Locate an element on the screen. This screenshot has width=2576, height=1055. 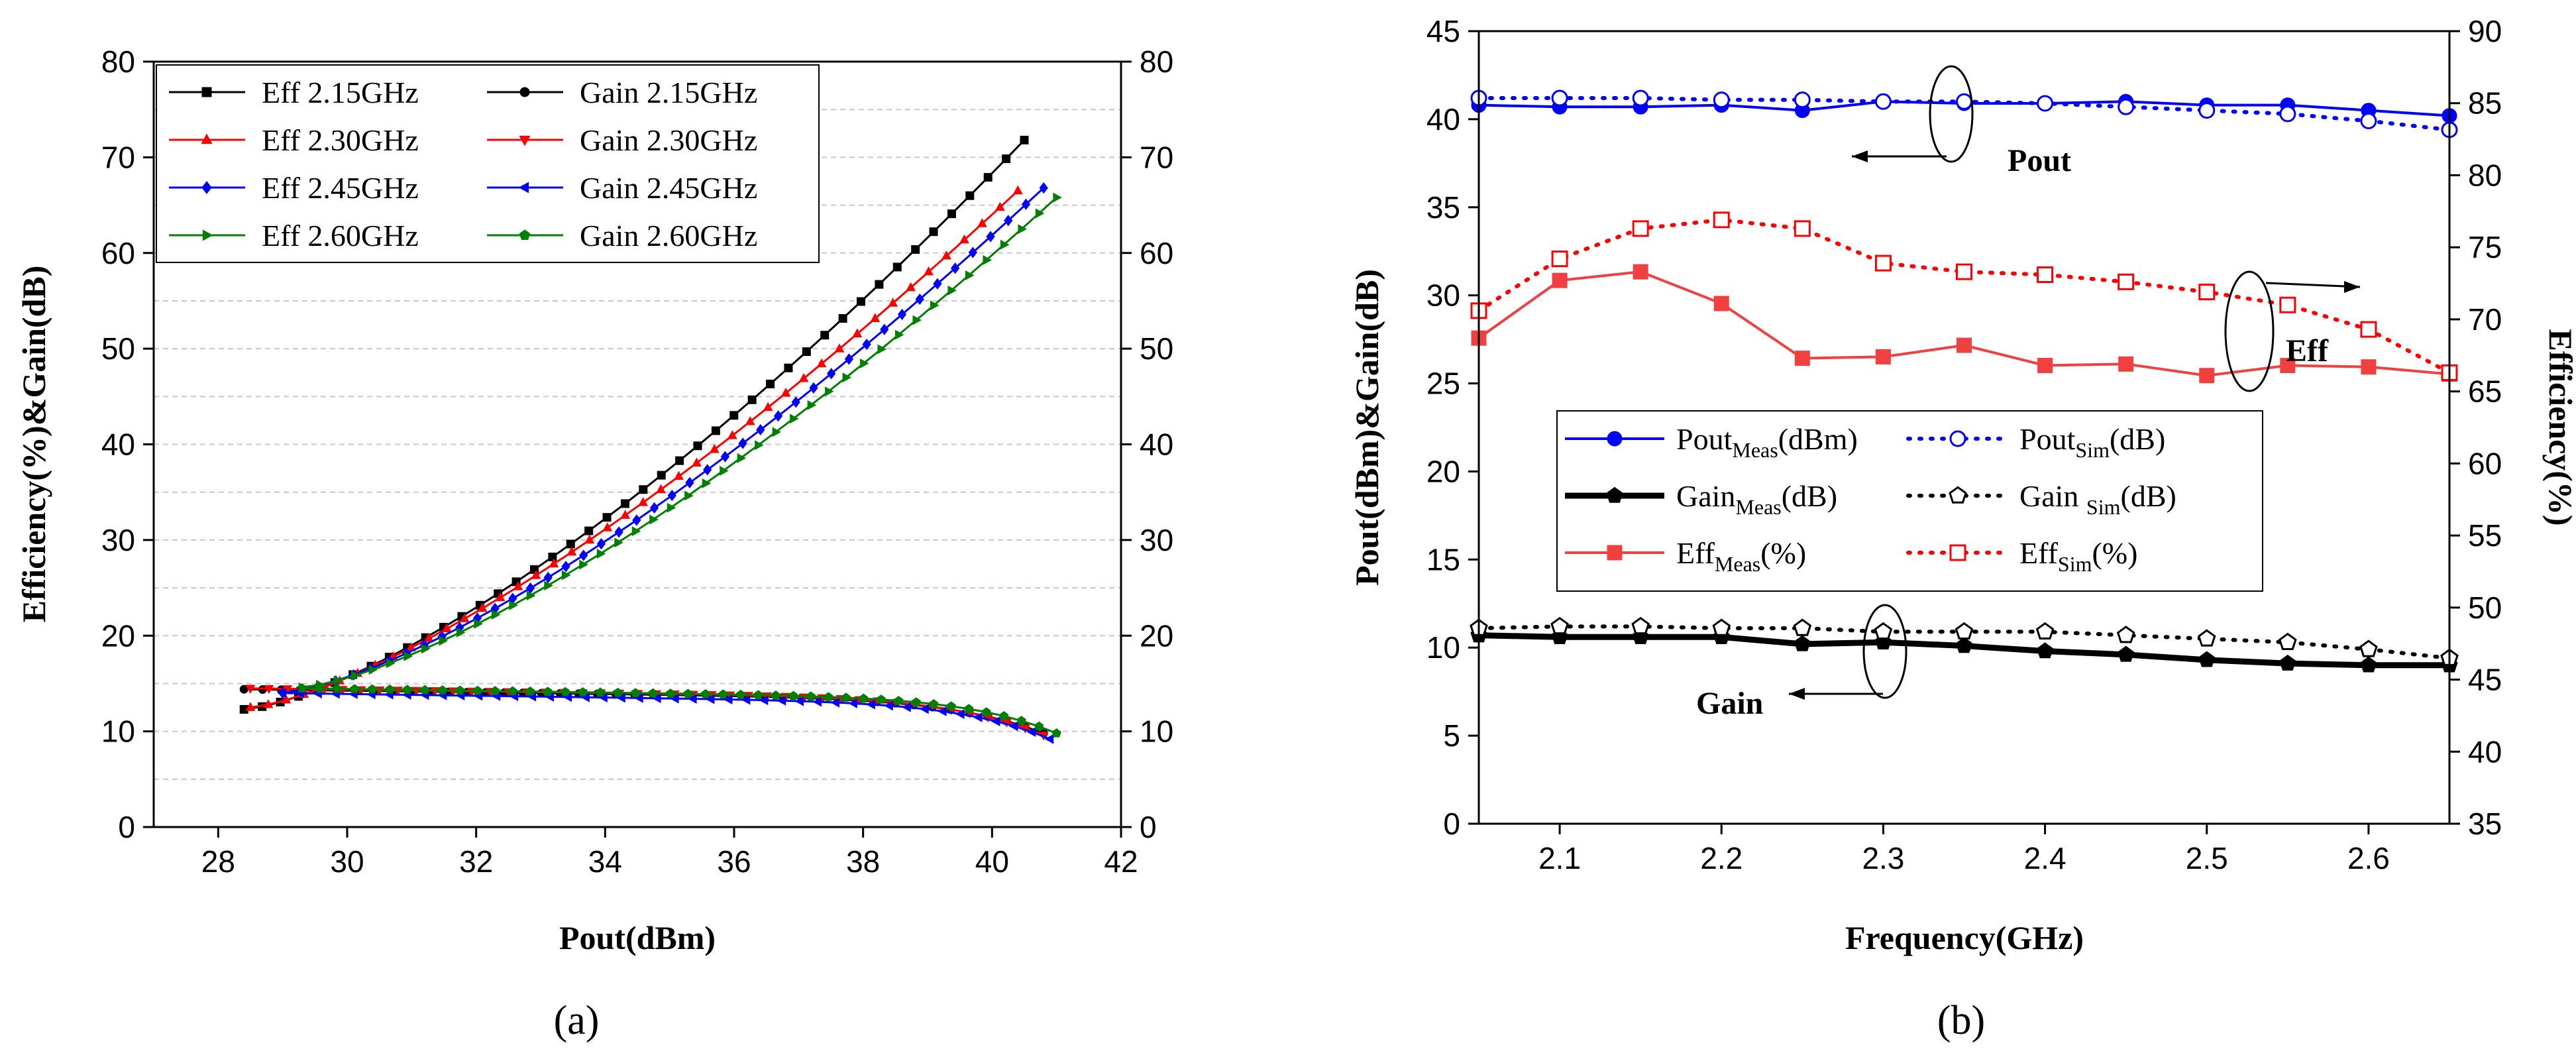
panel-label-b: (b) is located at coordinates (1961, 1020).